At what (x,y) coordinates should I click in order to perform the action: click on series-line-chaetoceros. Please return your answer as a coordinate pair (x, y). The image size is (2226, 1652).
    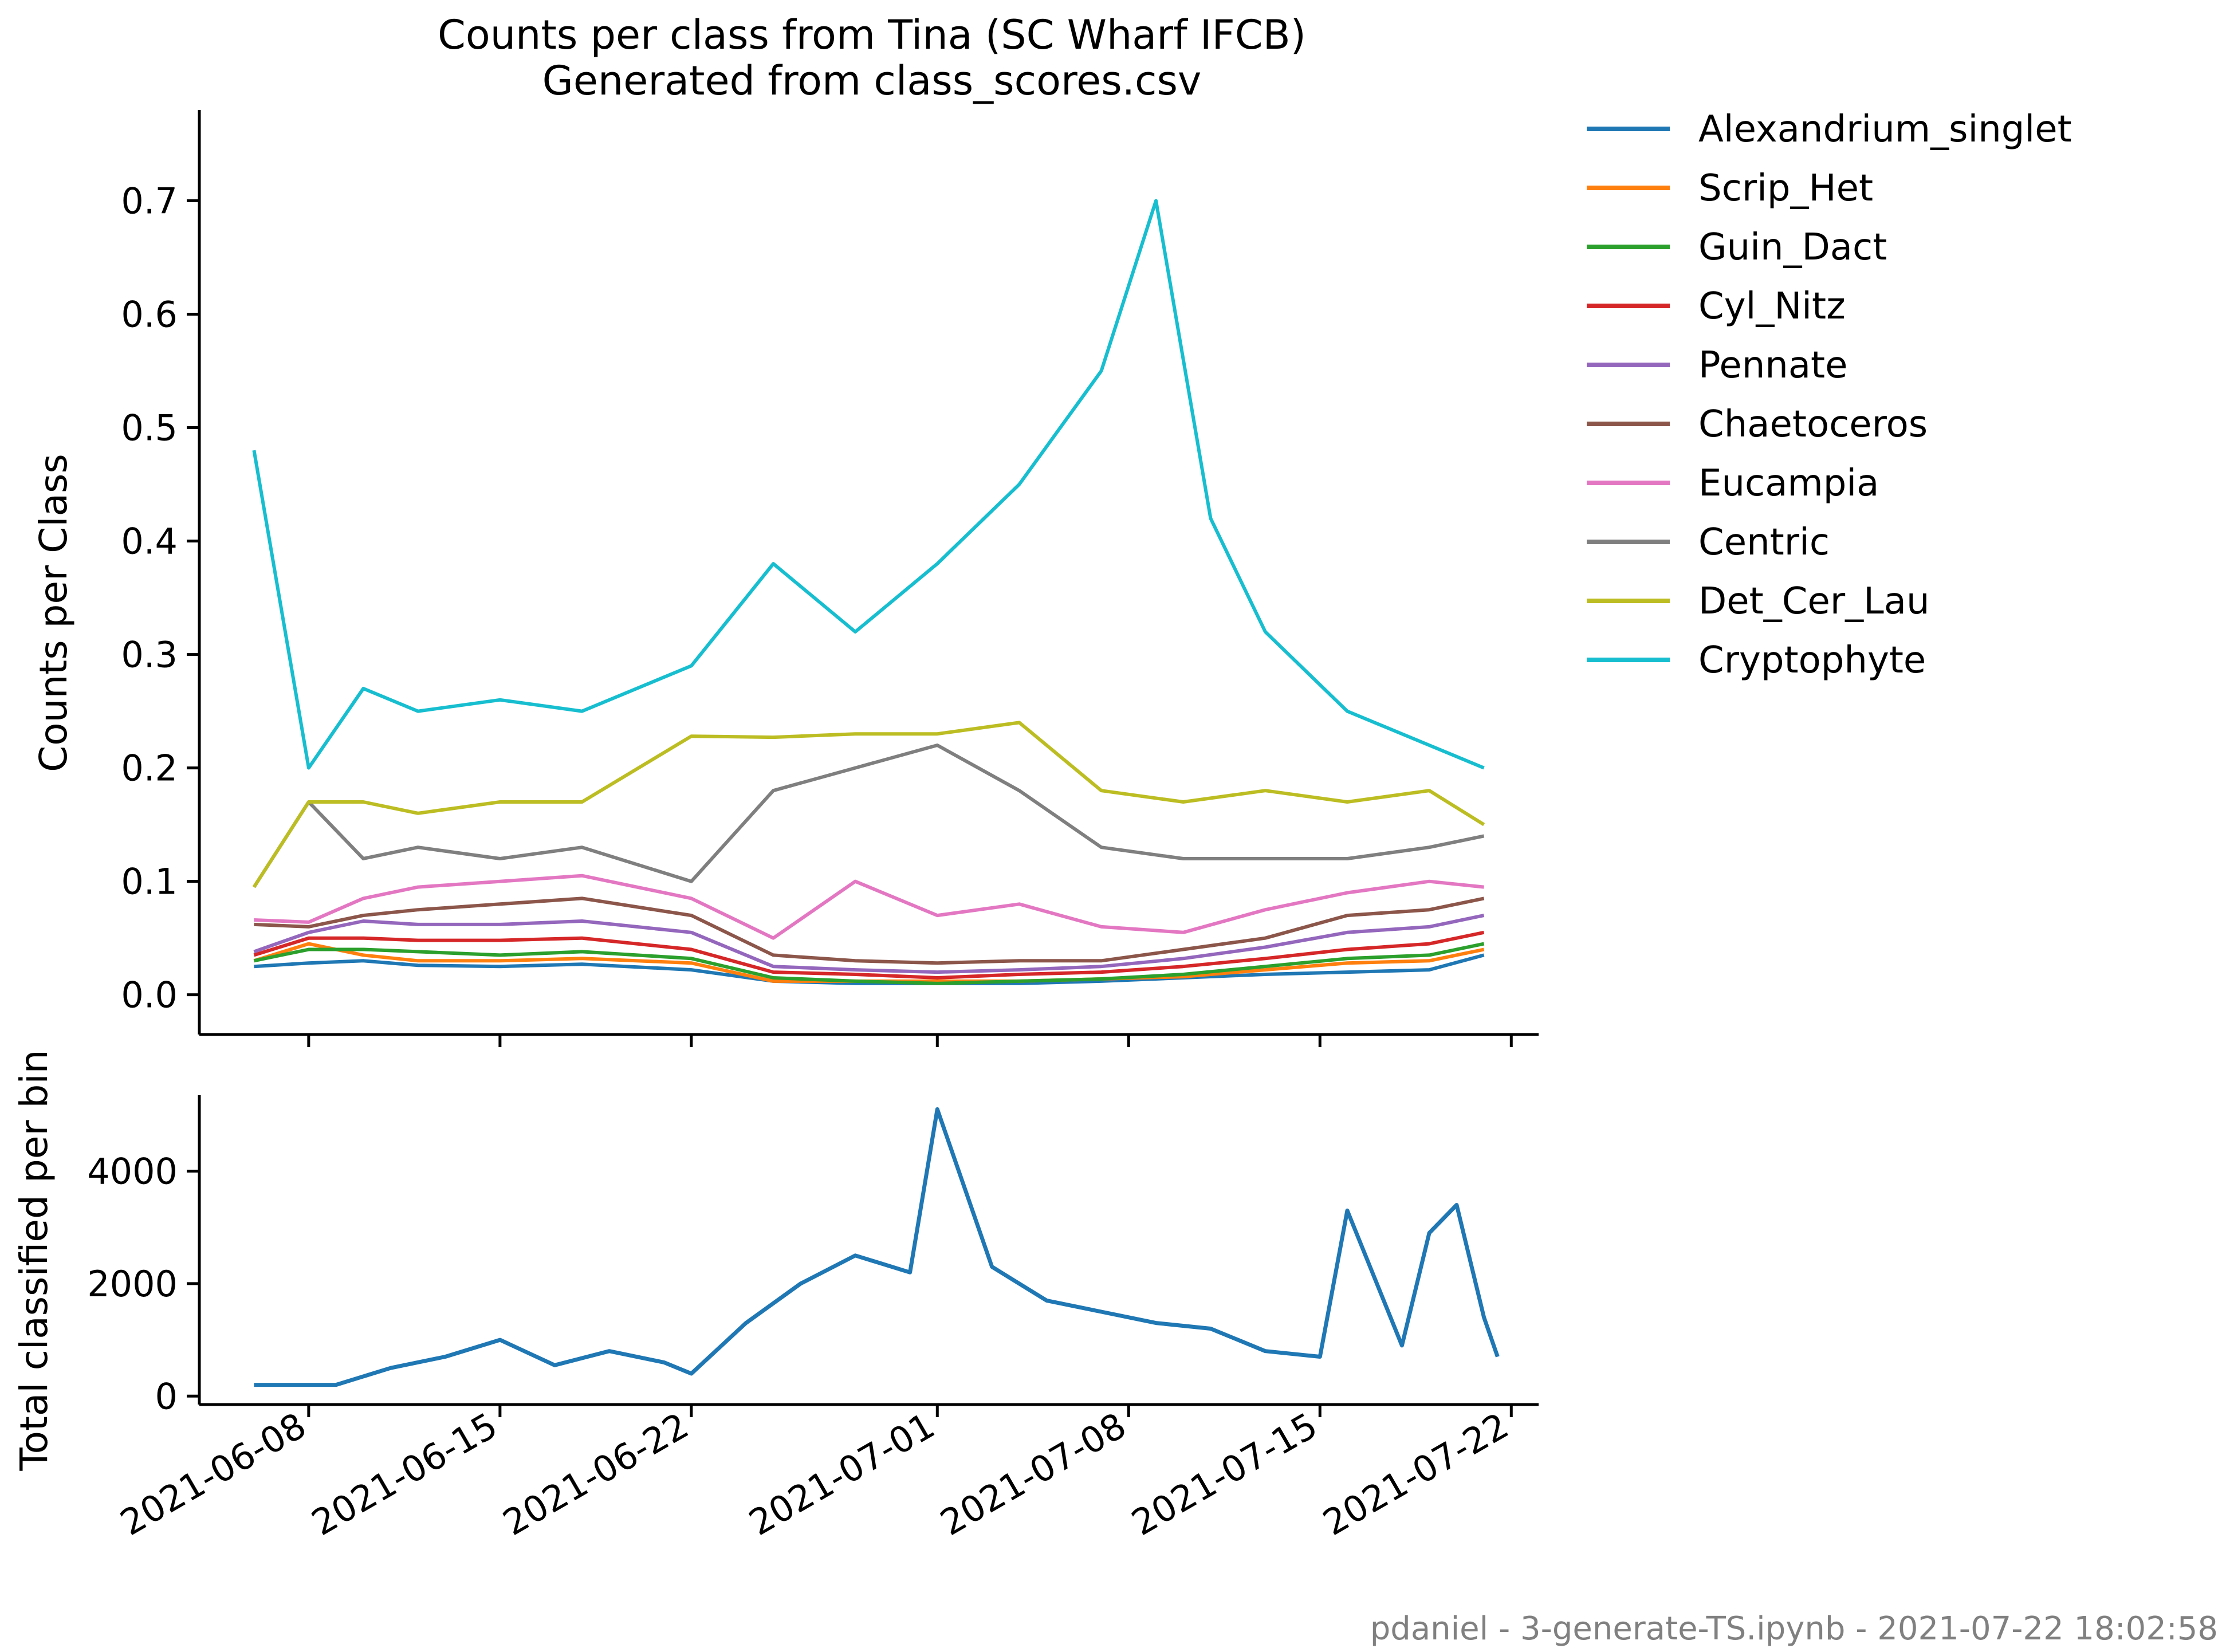
    Looking at the image, I should click on (869, 930).